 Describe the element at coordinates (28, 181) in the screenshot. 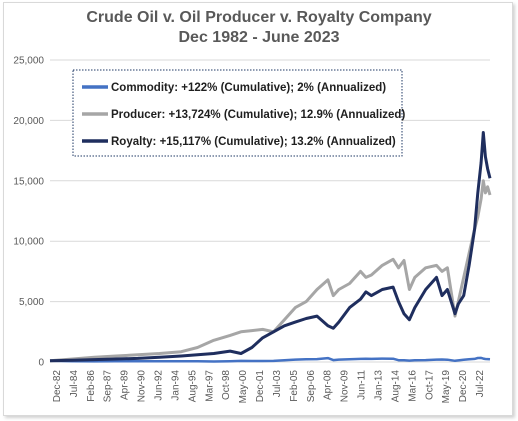

I see `y-tick-label: 15,000` at that location.